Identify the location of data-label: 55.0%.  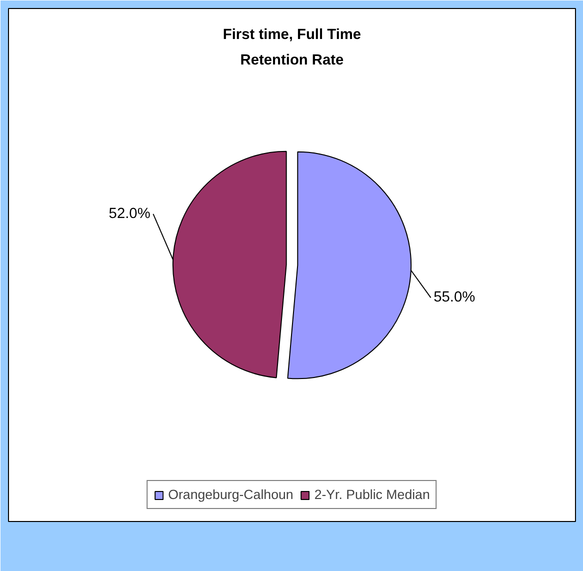
(455, 298).